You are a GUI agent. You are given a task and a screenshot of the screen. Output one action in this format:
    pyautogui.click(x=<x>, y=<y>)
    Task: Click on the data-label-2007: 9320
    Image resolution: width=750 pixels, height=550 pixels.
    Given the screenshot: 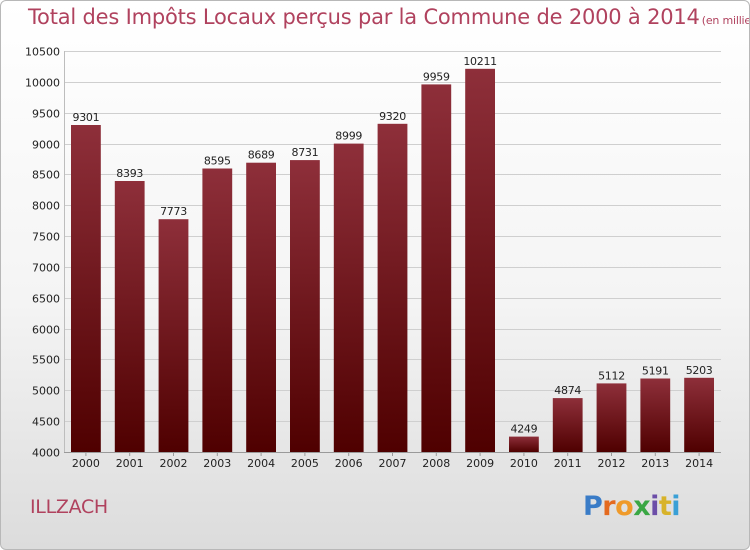 What is the action you would take?
    pyautogui.click(x=392, y=116)
    